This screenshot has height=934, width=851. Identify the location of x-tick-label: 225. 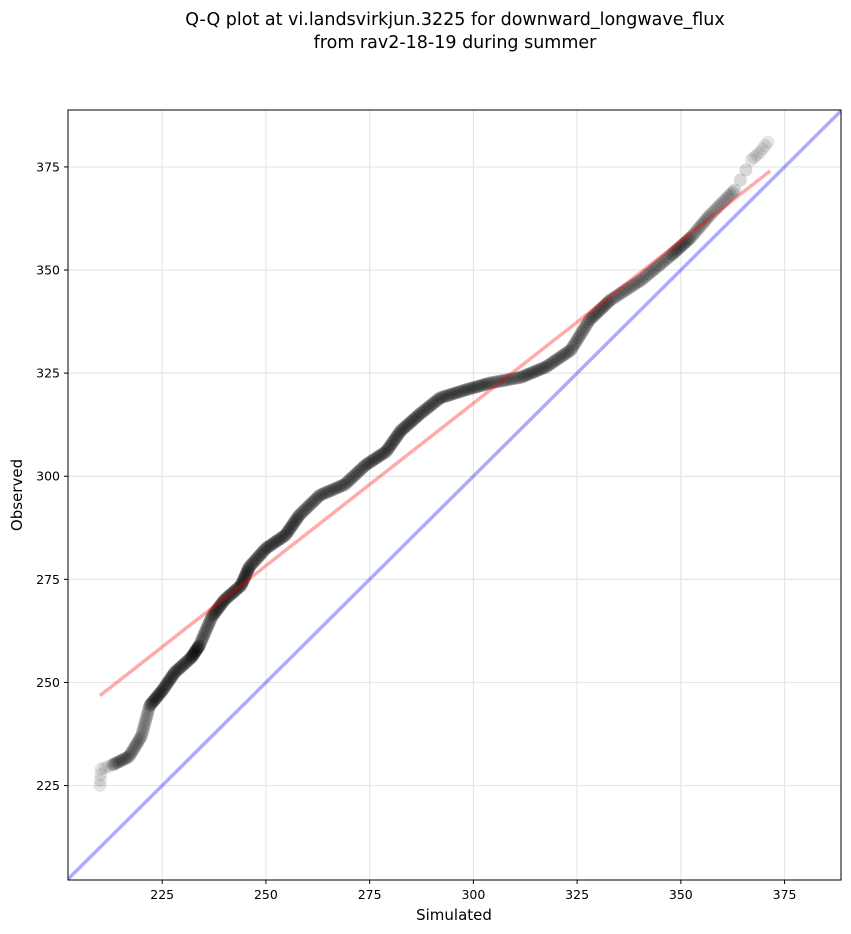
(162, 894).